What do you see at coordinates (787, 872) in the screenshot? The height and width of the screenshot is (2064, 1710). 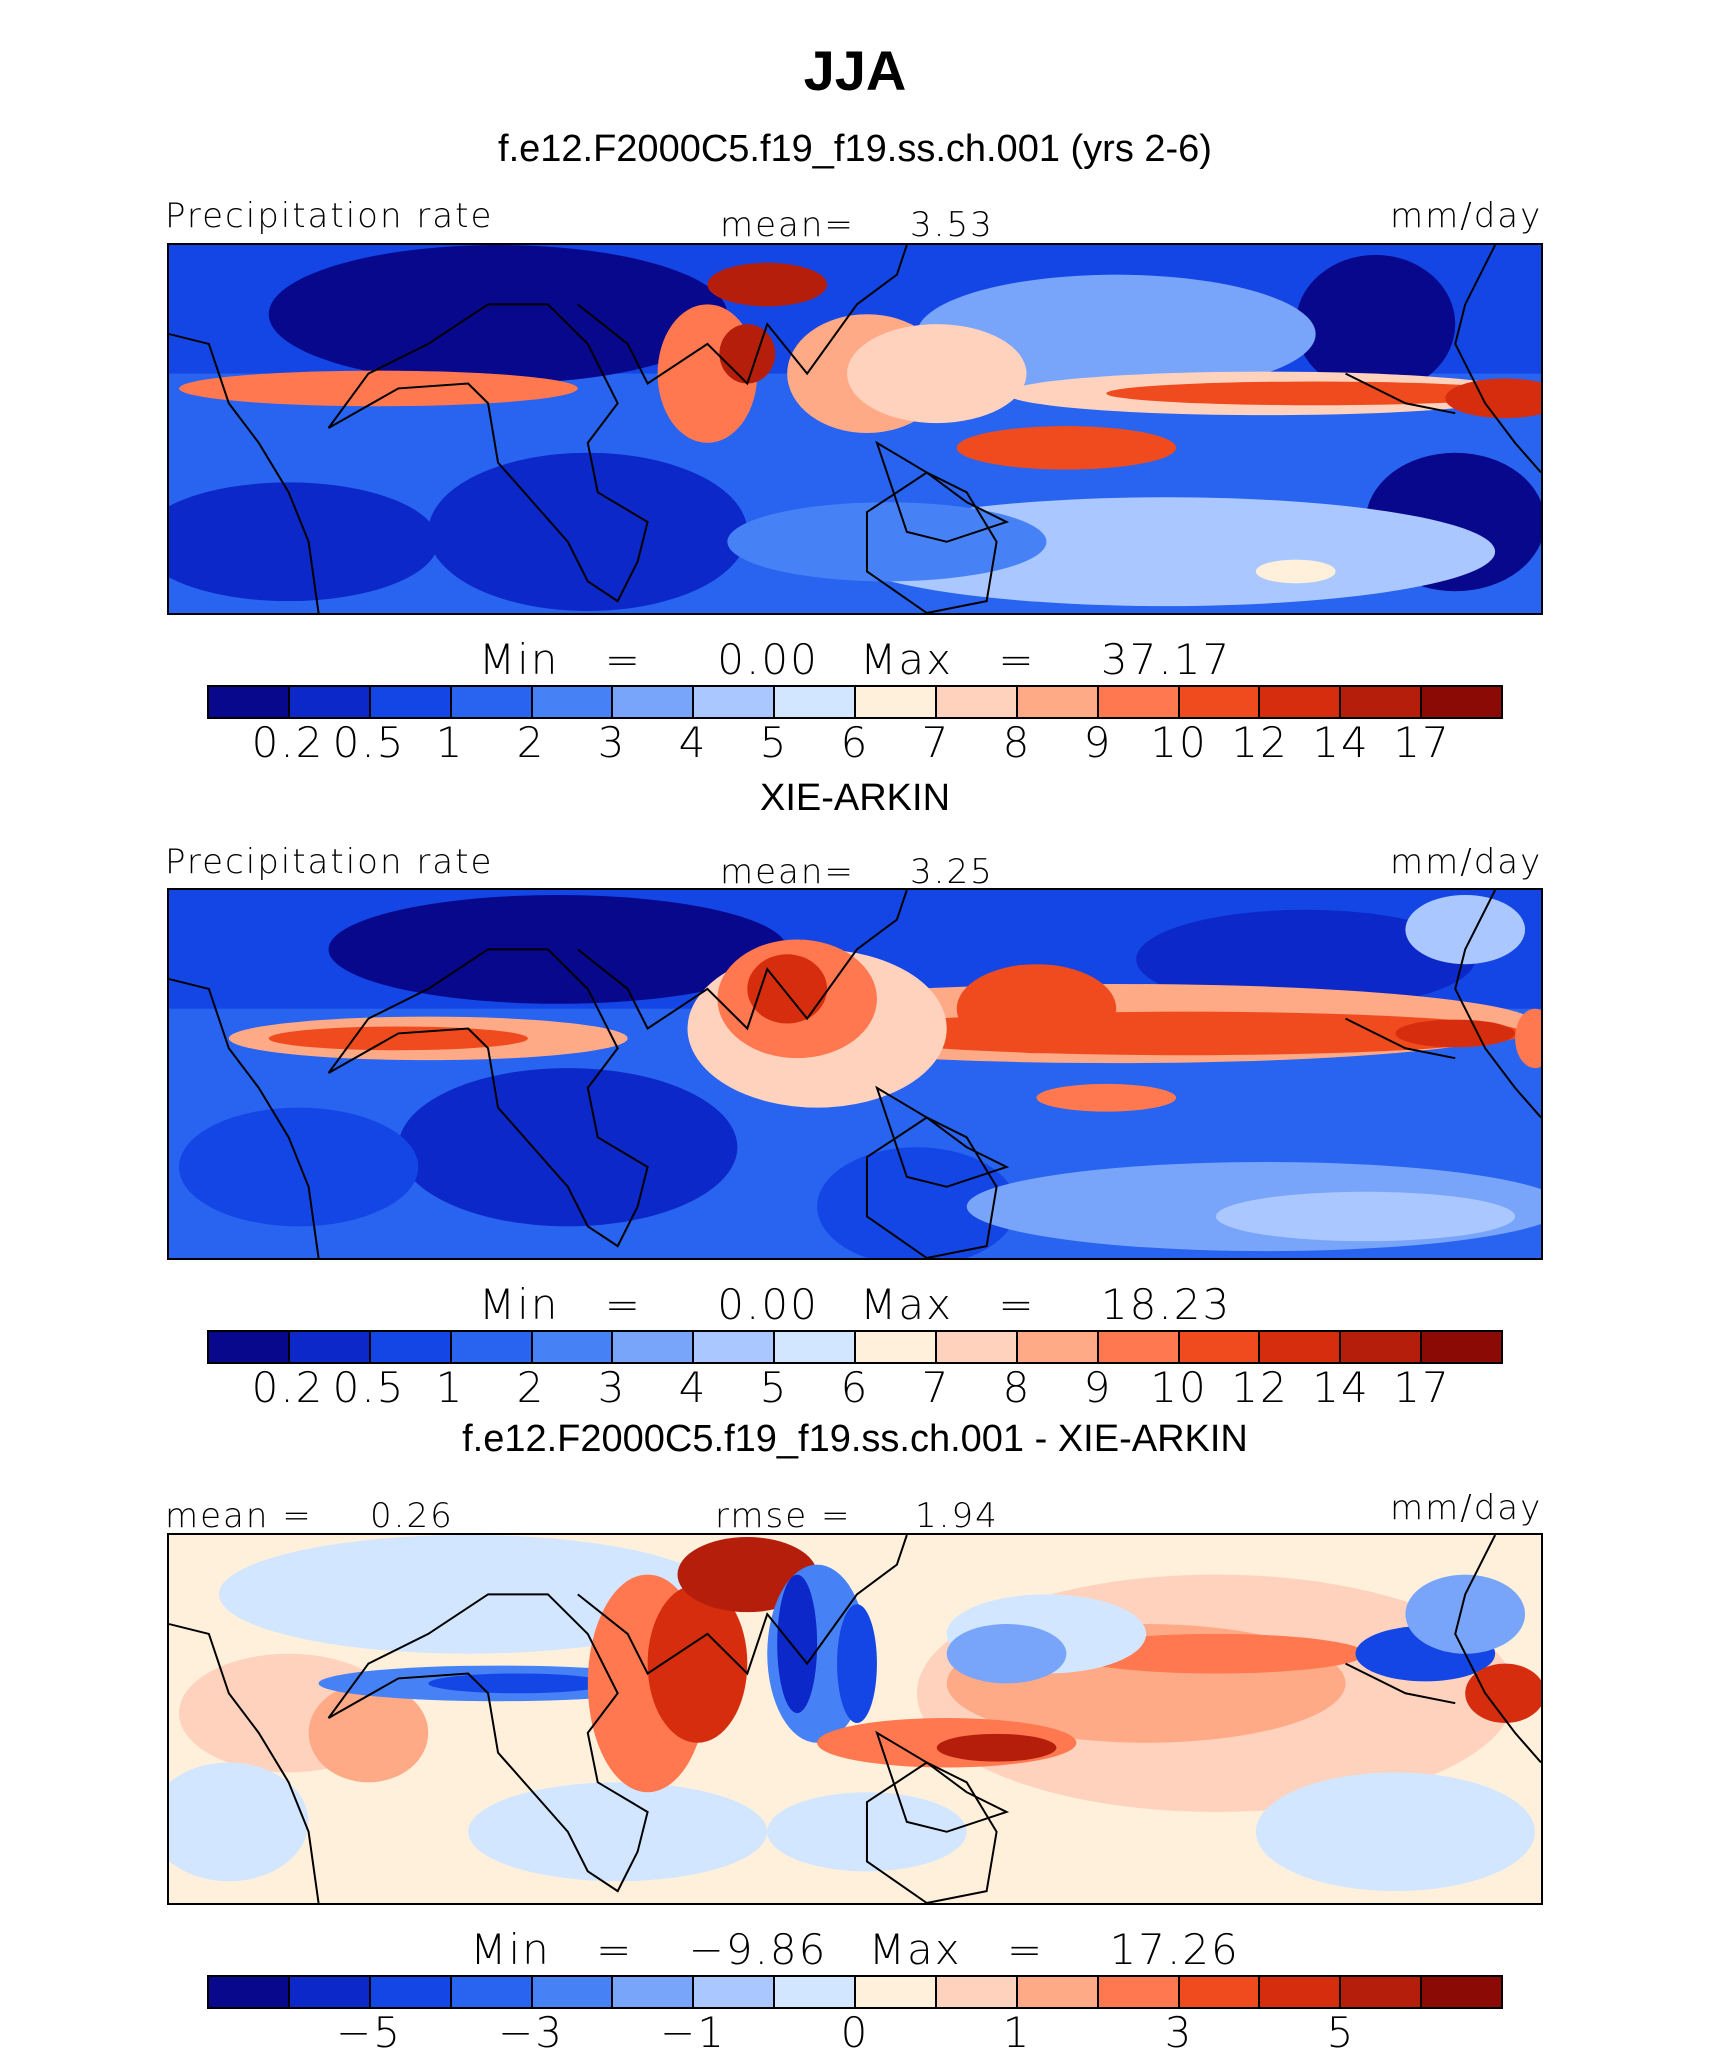 I see `panel-2-mean-label: mean=` at bounding box center [787, 872].